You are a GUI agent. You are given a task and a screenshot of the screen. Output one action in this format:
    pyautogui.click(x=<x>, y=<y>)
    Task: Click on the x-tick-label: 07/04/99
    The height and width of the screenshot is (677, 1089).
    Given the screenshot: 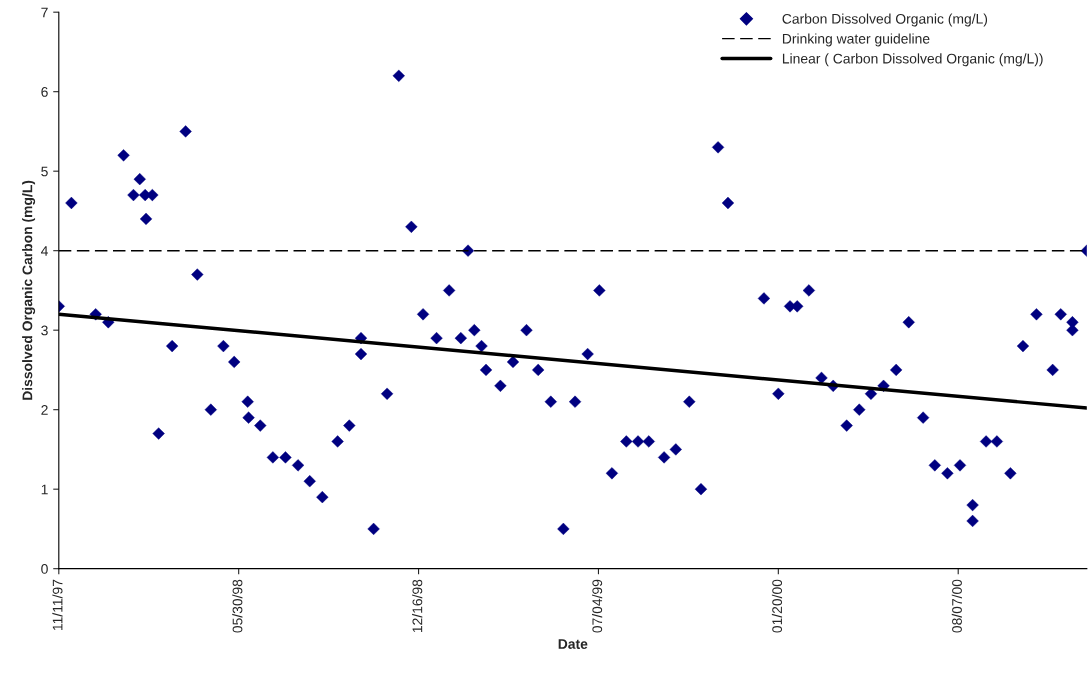 What is the action you would take?
    pyautogui.click(x=597, y=606)
    